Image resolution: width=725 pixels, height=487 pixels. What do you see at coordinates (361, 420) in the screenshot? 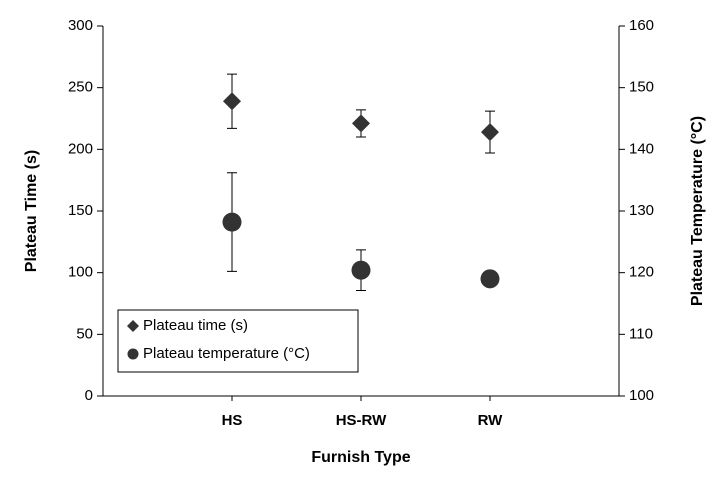
I see `x-tick-label: HS-RW` at bounding box center [361, 420].